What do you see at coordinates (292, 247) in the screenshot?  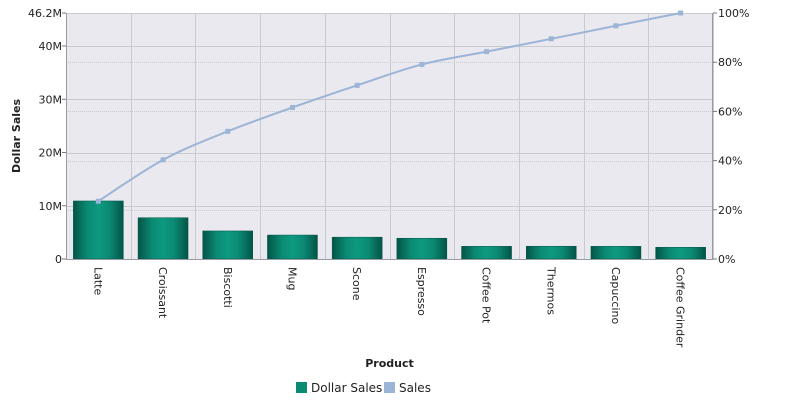 I see `bar-mug` at bounding box center [292, 247].